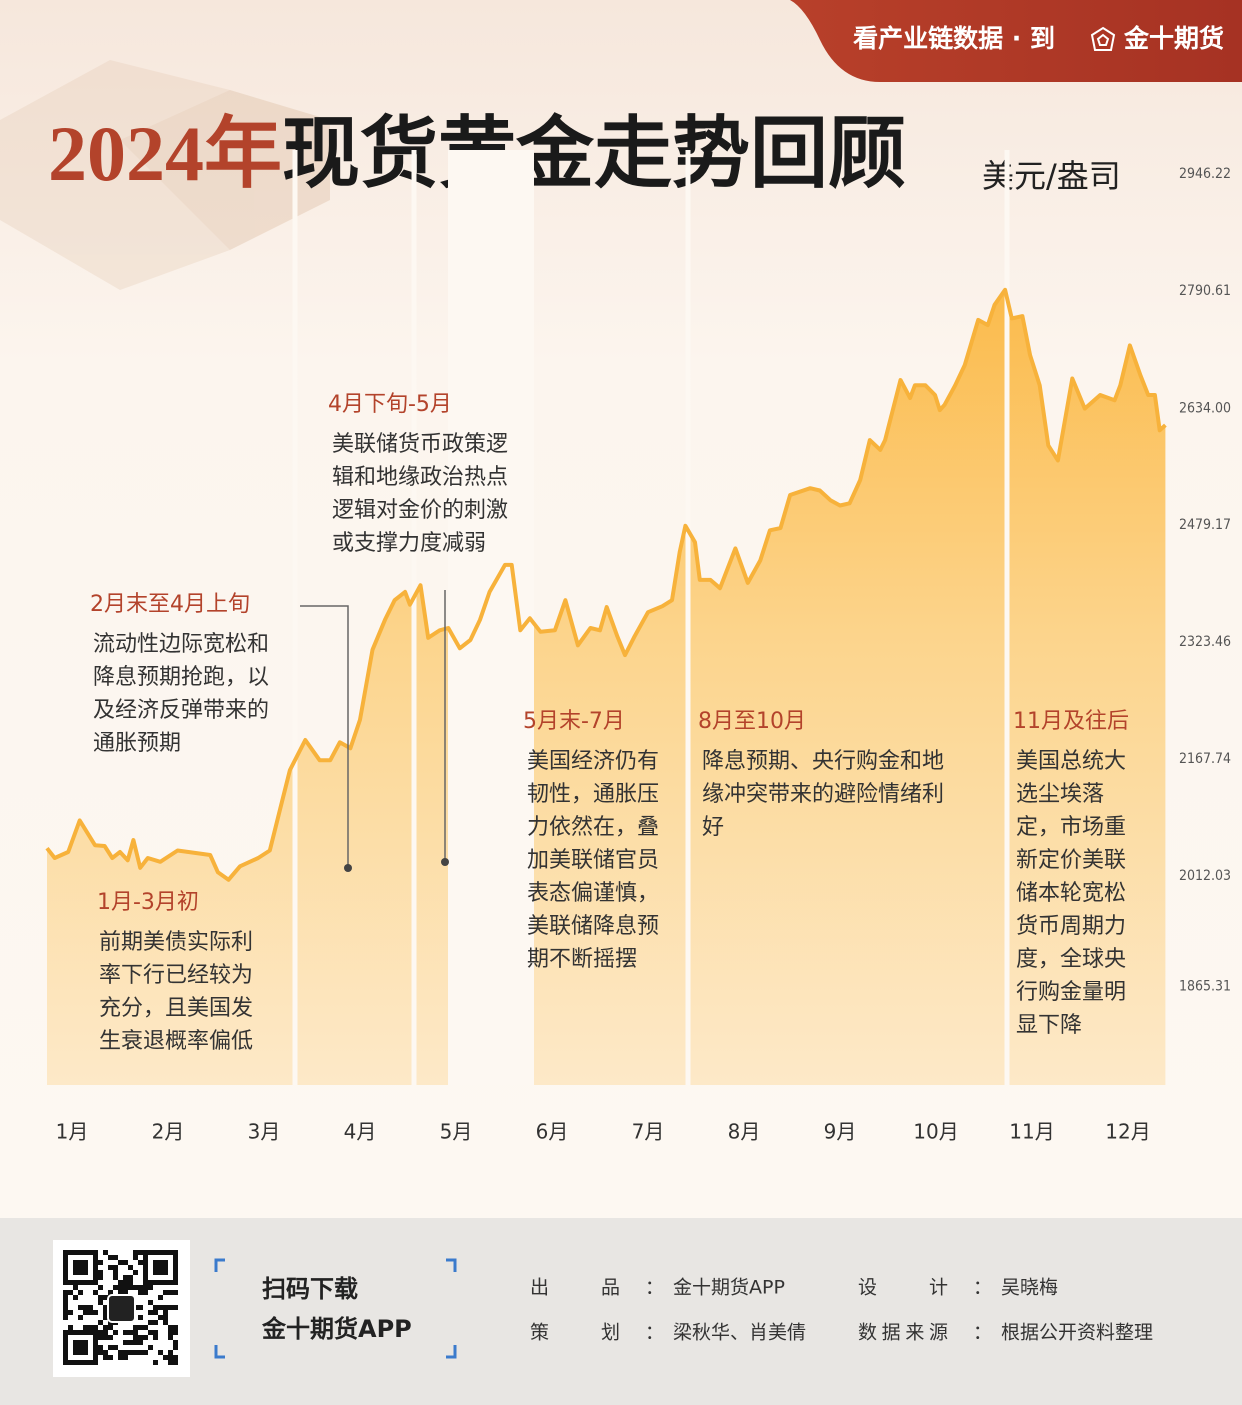  I want to click on annotation-text: 生衰退概率偏低, so click(176, 1041).